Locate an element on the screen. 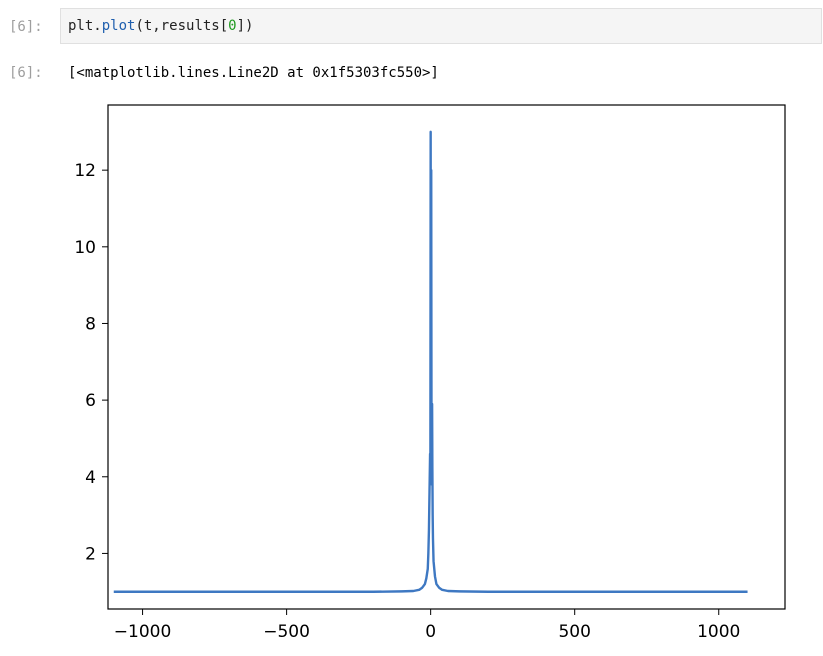  input-prompt: [6]: is located at coordinates (26, 27).